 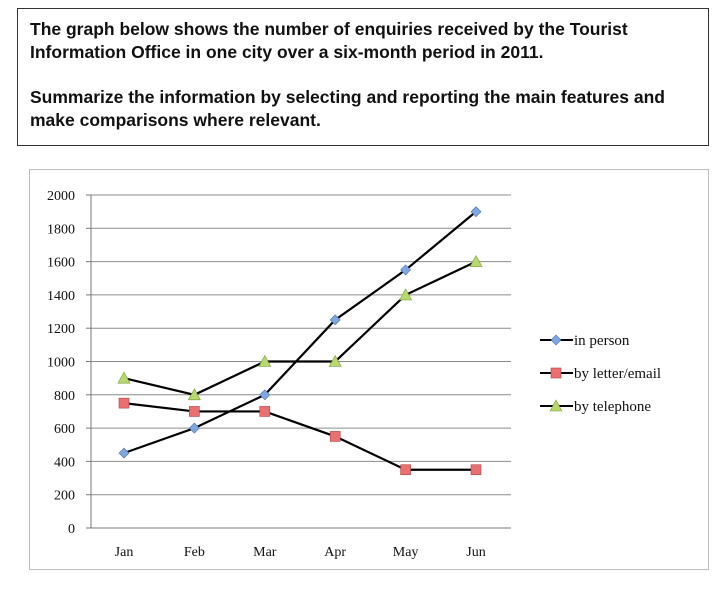 I want to click on y-tick-label: 1200, so click(x=61, y=329).